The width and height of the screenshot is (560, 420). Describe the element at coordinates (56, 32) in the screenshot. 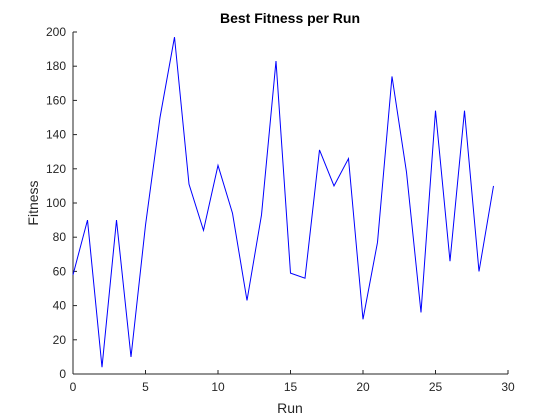

I see `y-tick-label: 200` at that location.